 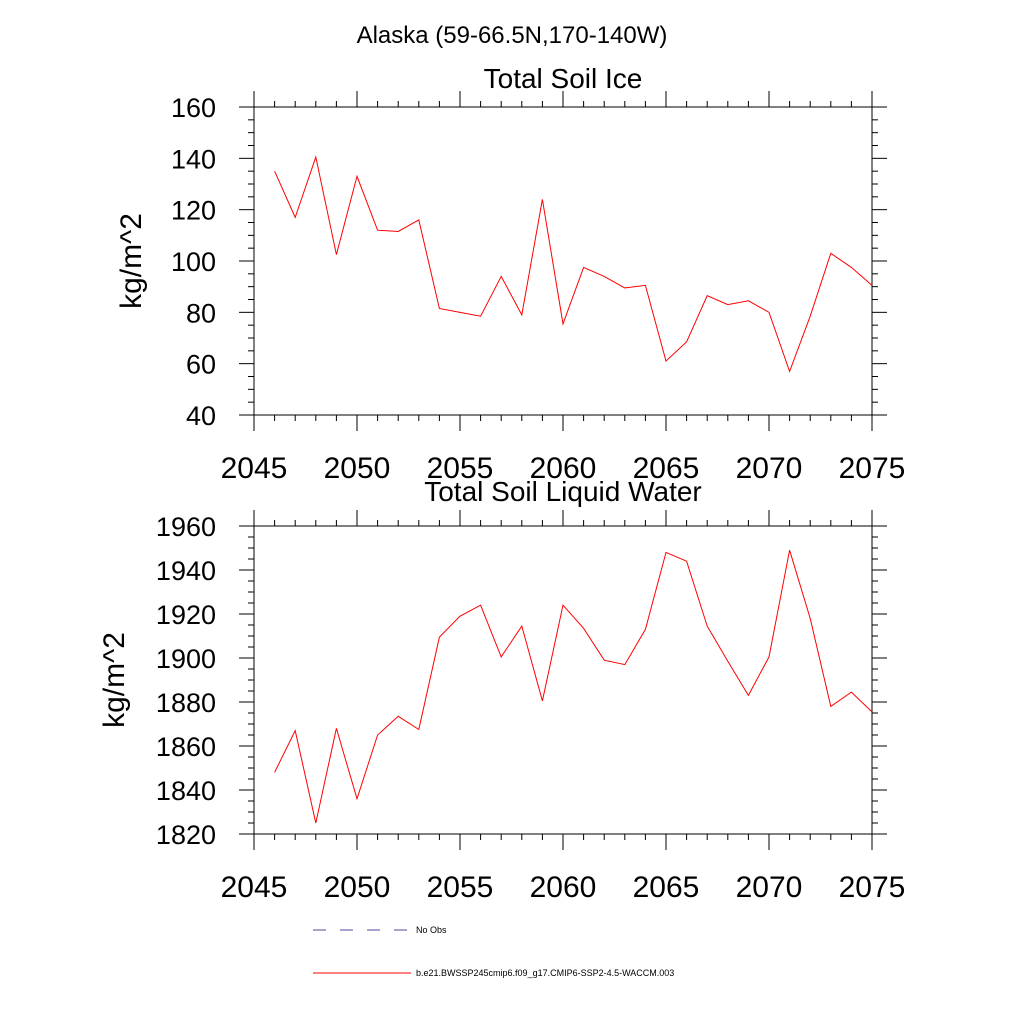 What do you see at coordinates (563, 491) in the screenshot?
I see `chart-title: Total Soil Liquid Water` at bounding box center [563, 491].